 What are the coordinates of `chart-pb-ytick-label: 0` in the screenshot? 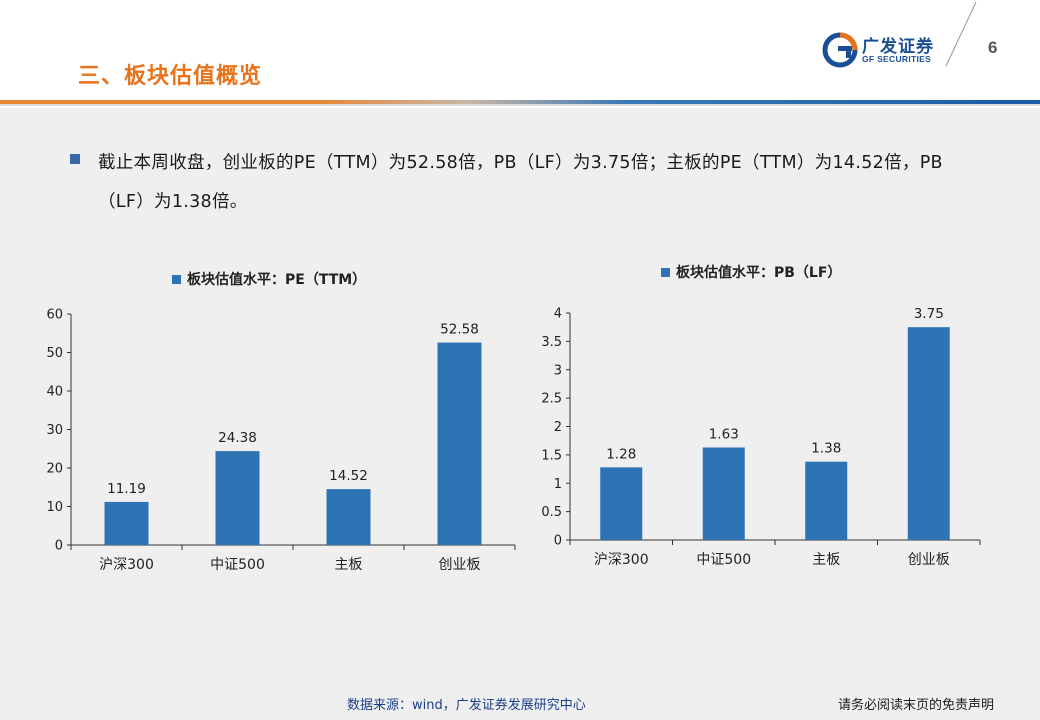 It's located at (558, 541).